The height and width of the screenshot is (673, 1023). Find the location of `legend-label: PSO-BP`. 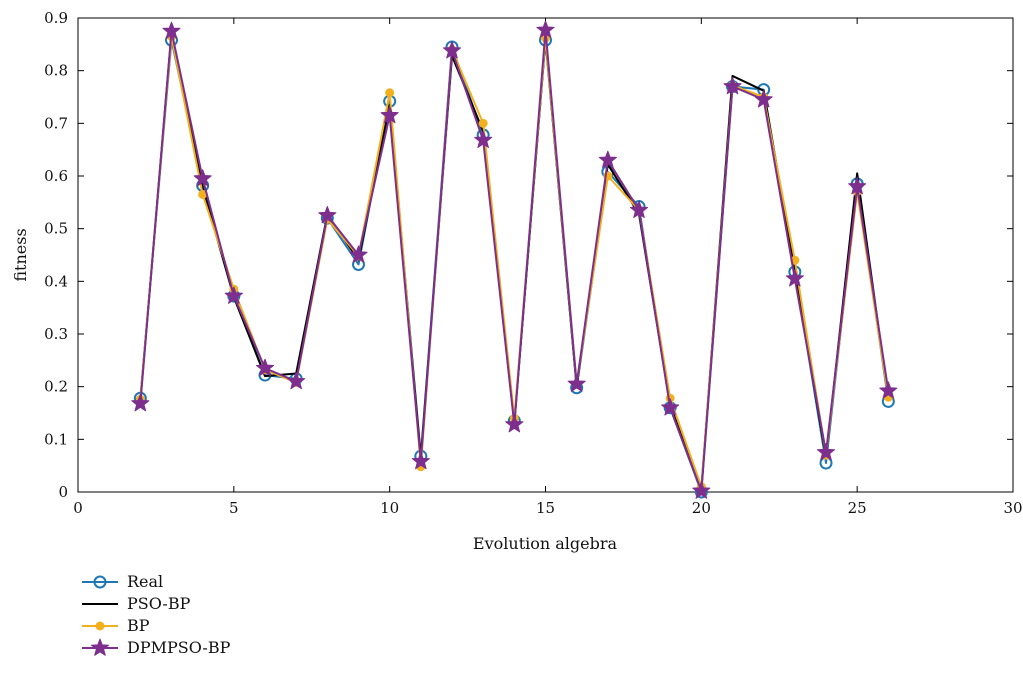

legend-label: PSO-BP is located at coordinates (159, 603).